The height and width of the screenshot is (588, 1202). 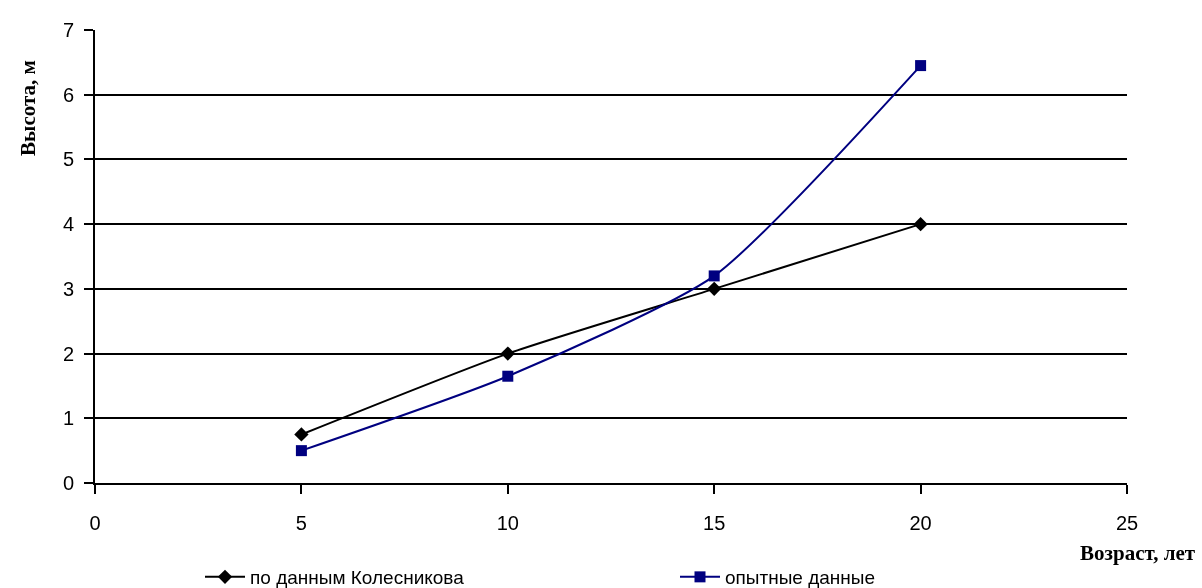 I want to click on y-tick-label: 7, so click(x=68, y=30).